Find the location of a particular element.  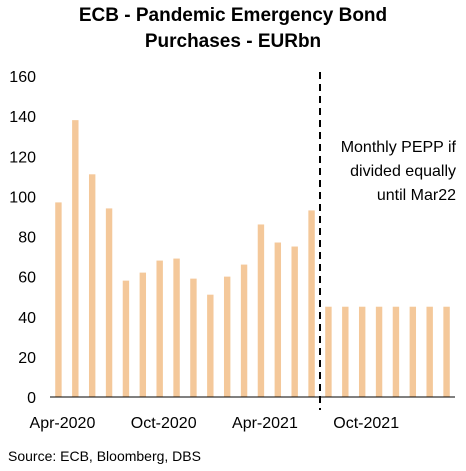

y-tick-label: 20 is located at coordinates (27, 358).